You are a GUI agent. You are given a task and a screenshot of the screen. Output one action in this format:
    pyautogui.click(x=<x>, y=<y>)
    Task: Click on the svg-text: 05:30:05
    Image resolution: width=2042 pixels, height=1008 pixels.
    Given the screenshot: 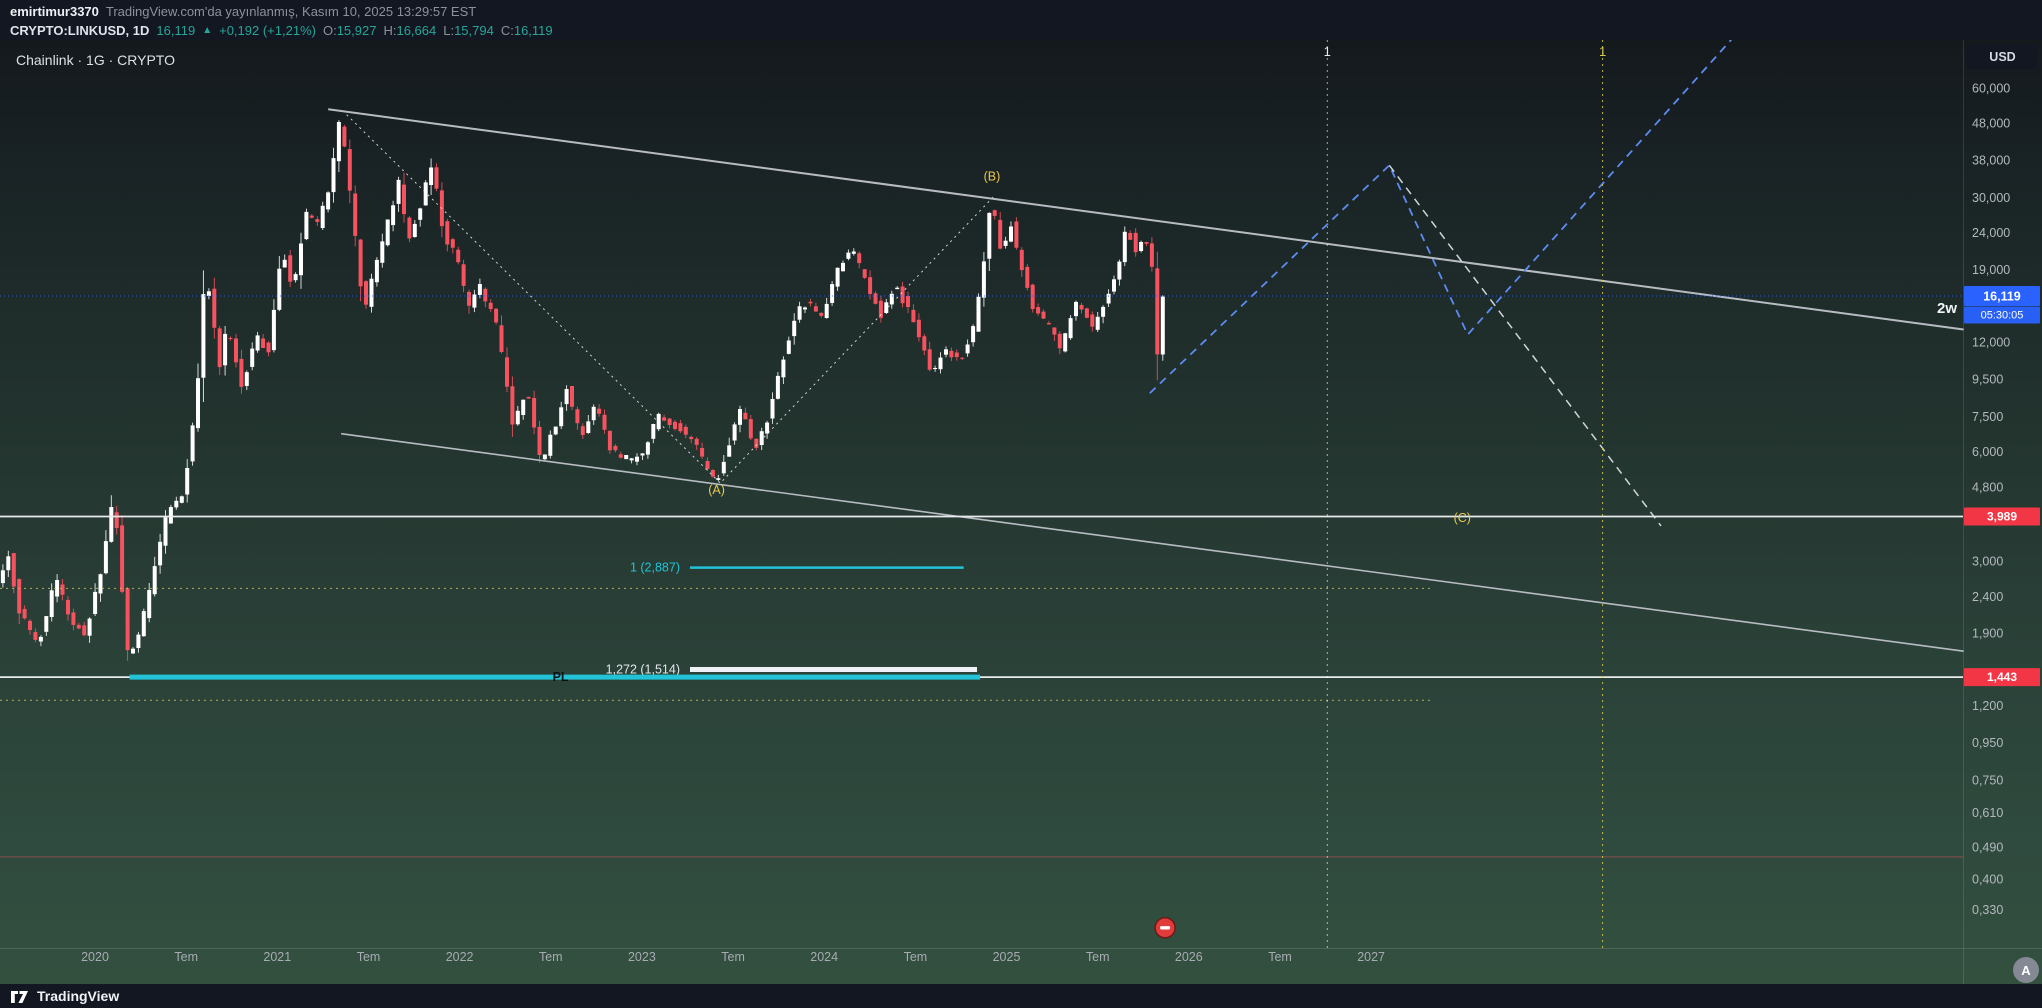 What is the action you would take?
    pyautogui.click(x=2002, y=316)
    